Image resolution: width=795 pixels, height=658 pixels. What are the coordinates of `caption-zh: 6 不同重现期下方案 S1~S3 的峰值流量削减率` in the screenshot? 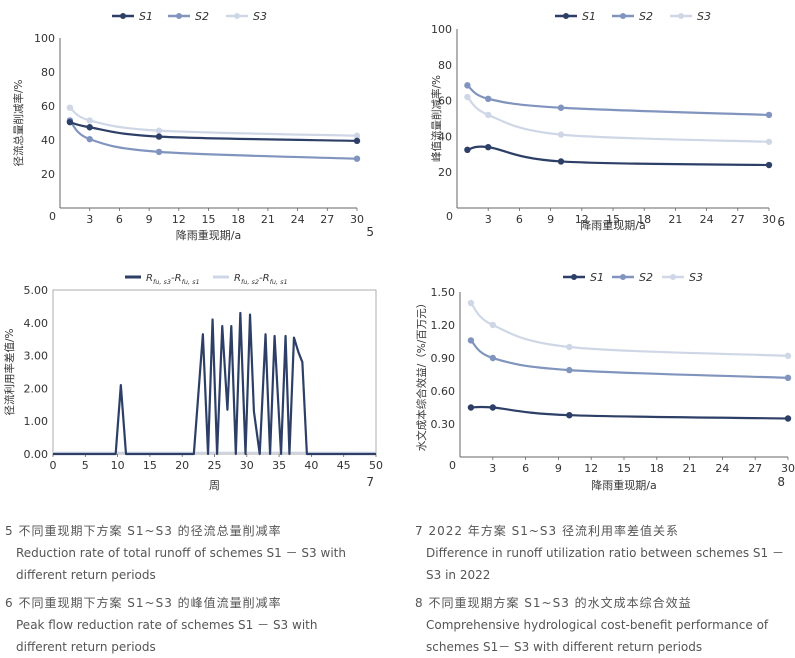 It's located at (143, 603).